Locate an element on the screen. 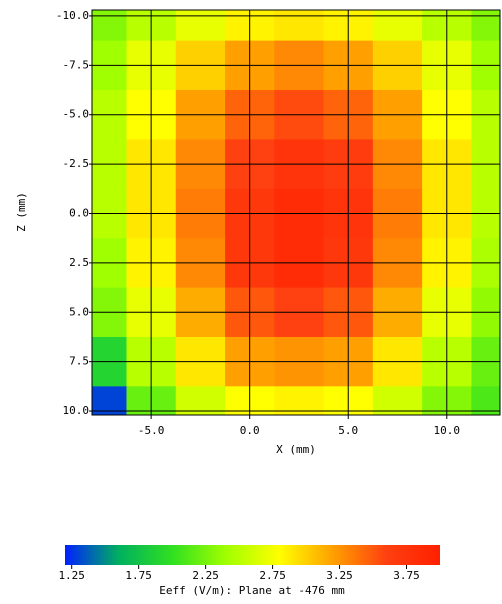 The width and height of the screenshot is (502, 604). colorbar-tick-label: 3.25 is located at coordinates (339, 575).